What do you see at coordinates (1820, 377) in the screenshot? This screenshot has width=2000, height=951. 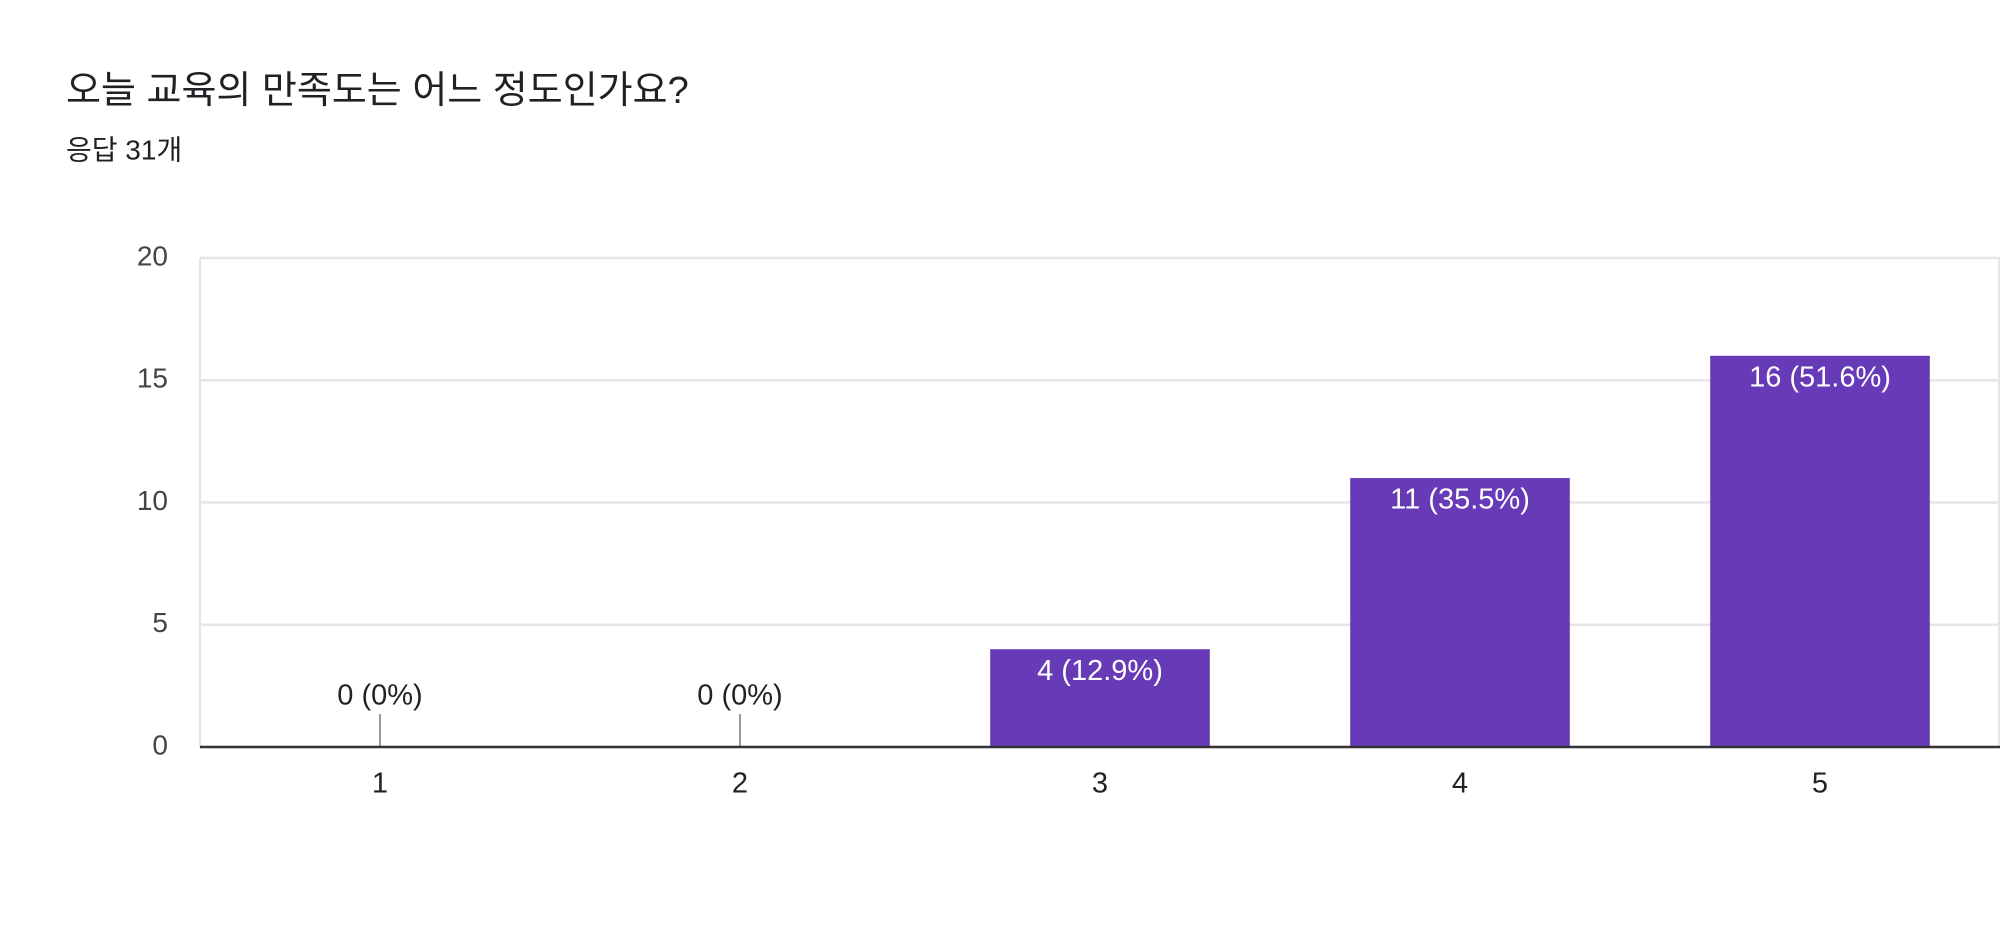 I see `value-label: 16 (51.6%)` at bounding box center [1820, 377].